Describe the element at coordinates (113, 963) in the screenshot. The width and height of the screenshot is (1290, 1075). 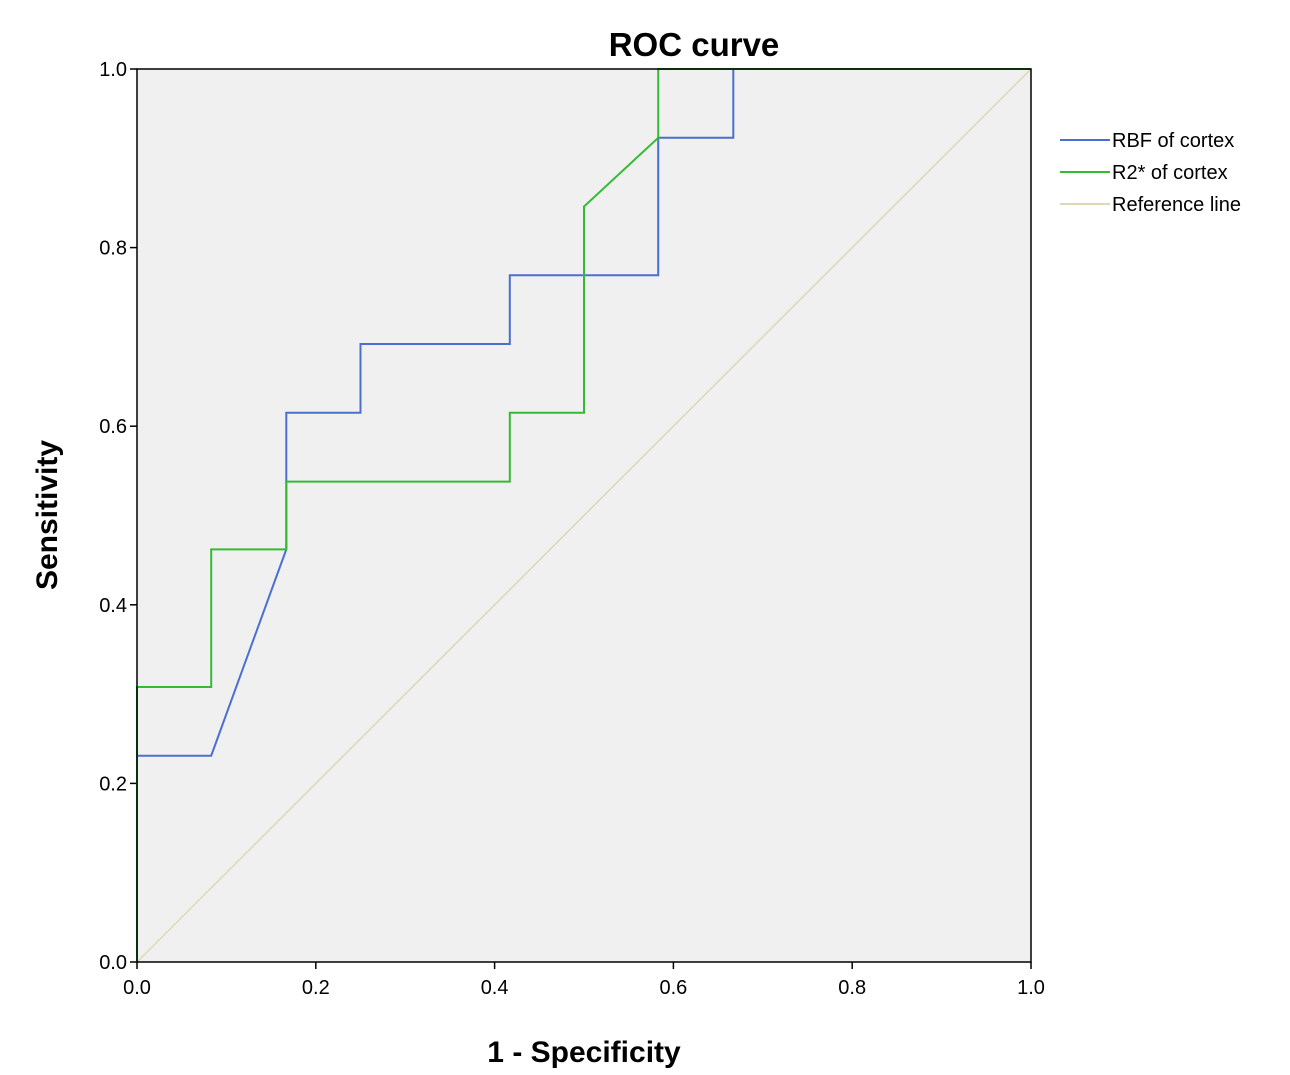
I see `y-tick-label: 0.0` at that location.